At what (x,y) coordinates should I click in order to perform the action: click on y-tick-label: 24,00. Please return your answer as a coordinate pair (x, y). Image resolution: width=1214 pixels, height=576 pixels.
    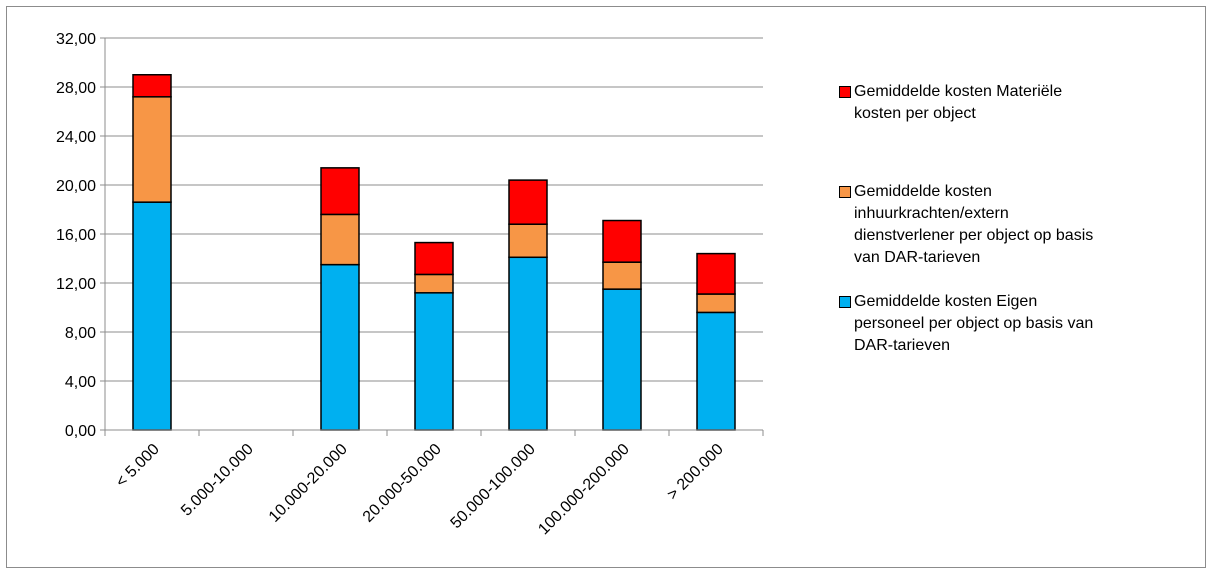
    Looking at the image, I should click on (76, 137).